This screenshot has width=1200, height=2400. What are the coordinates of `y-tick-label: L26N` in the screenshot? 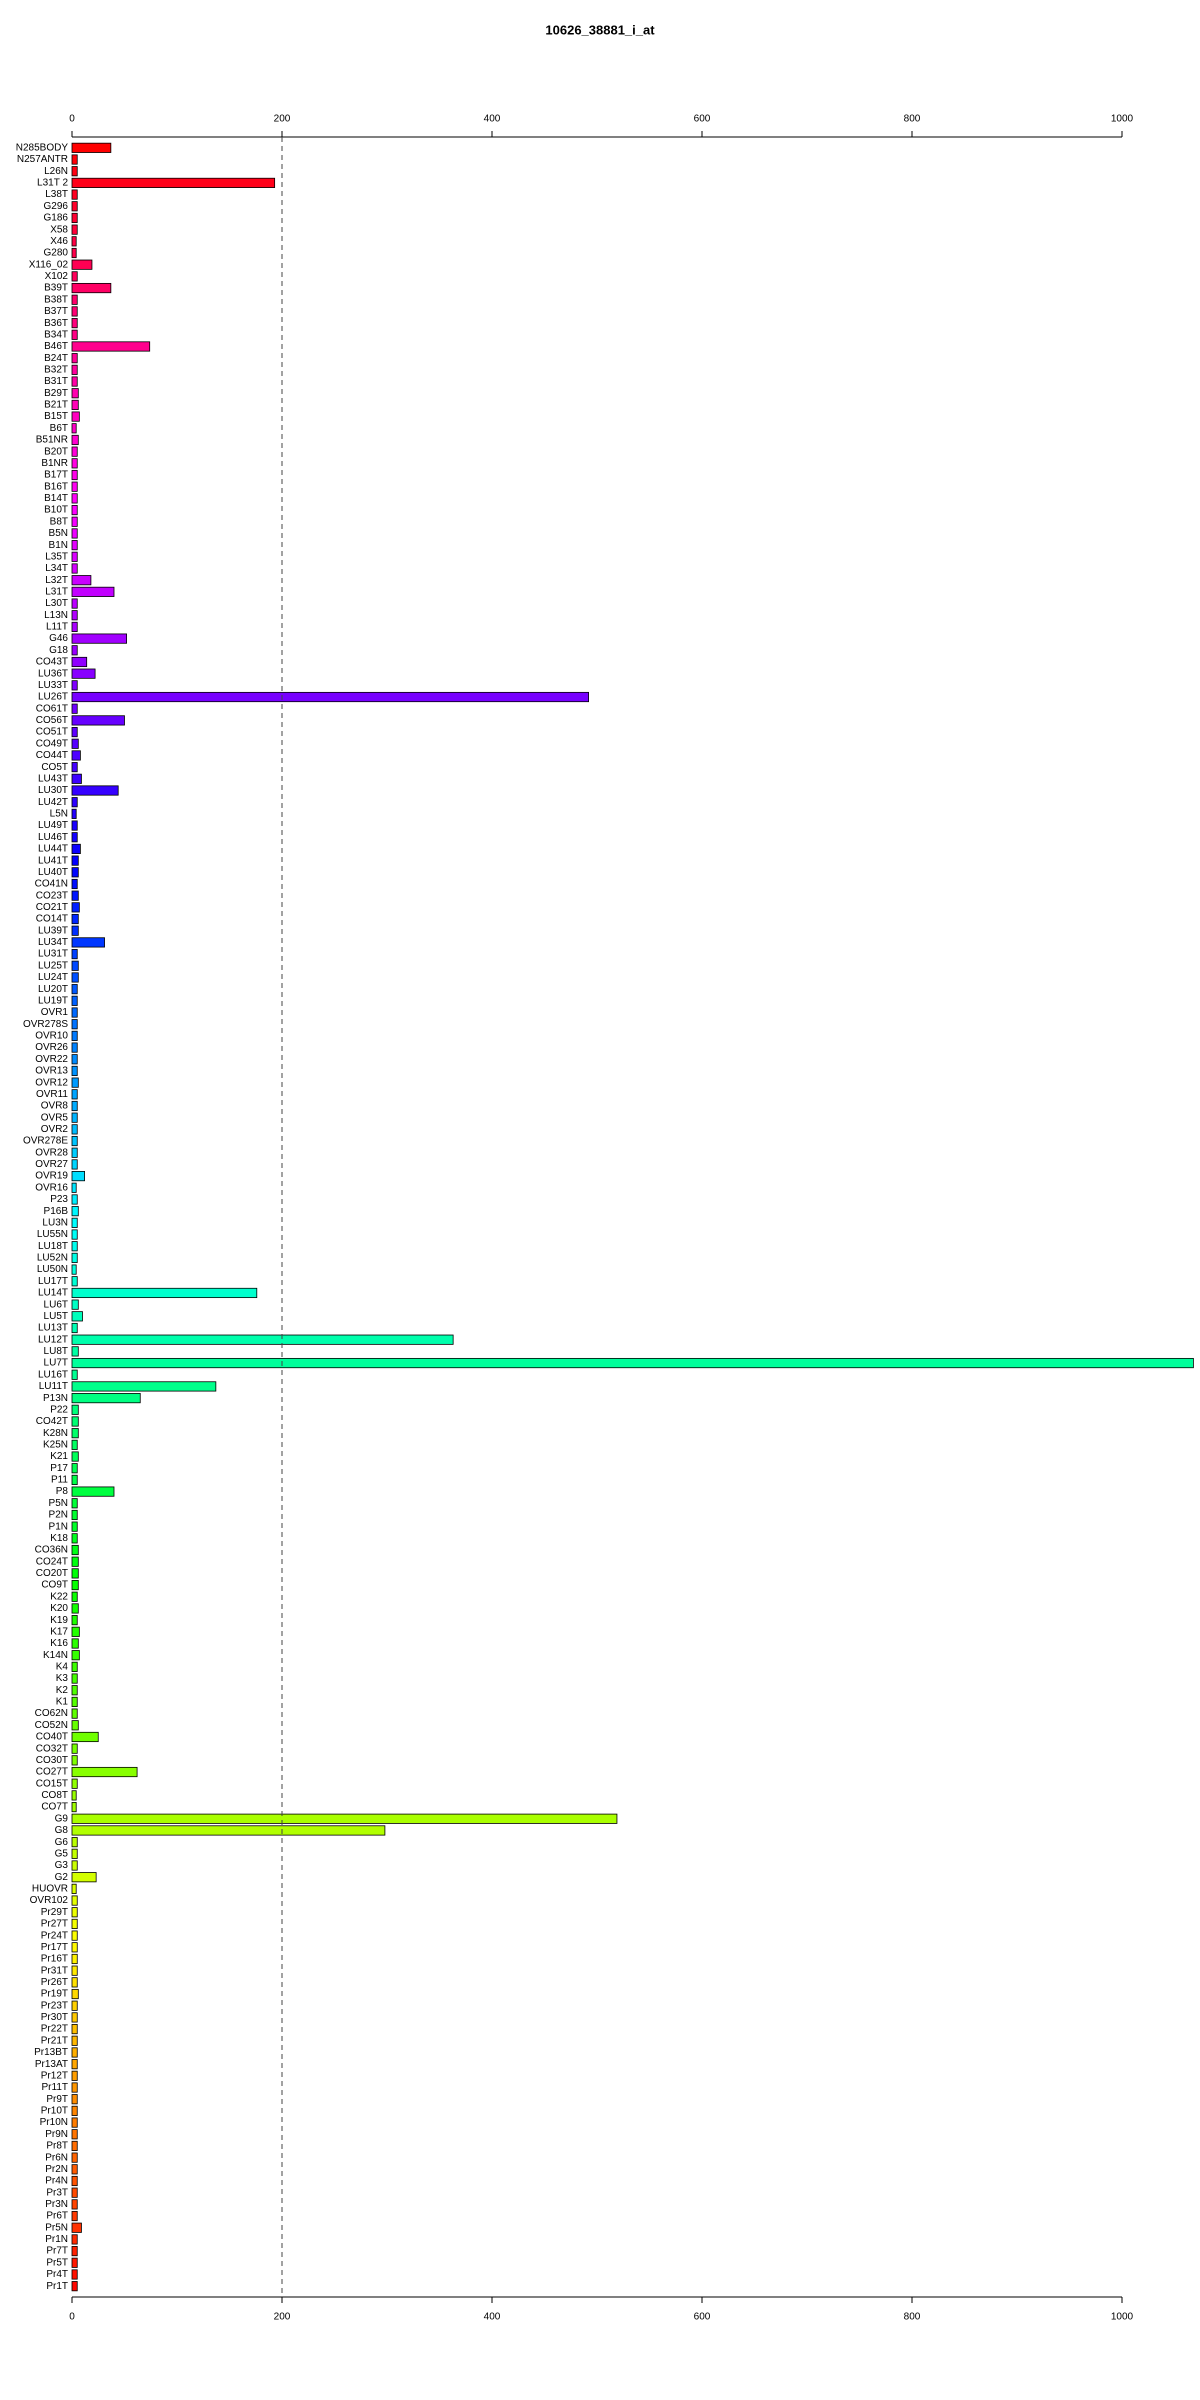 It's located at (56, 171).